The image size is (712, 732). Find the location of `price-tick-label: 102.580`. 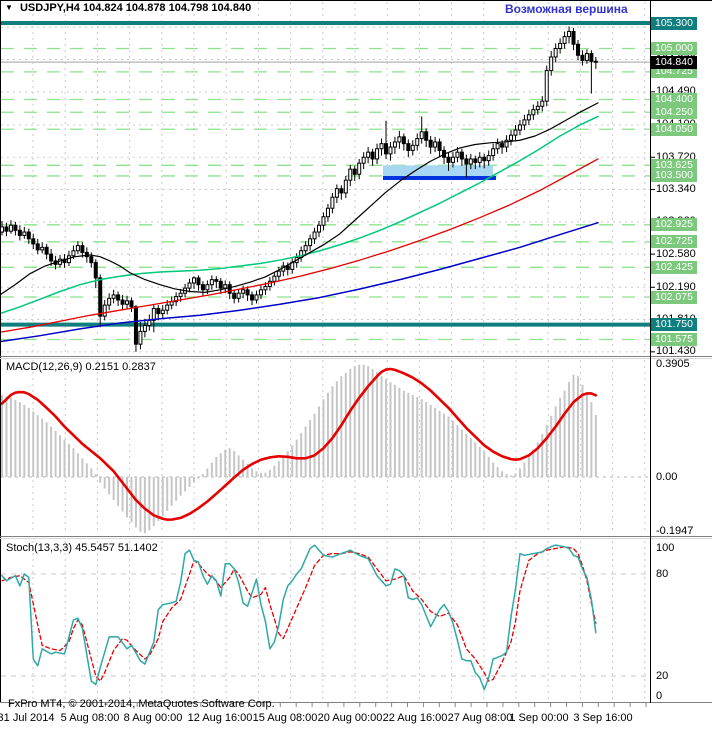

price-tick-label: 102.580 is located at coordinates (676, 253).